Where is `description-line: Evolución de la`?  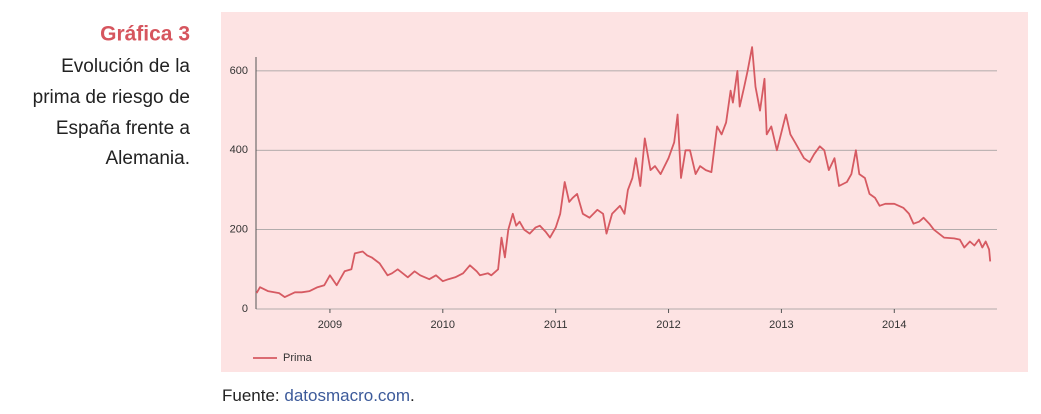
description-line: Evolución de la is located at coordinates (125, 66).